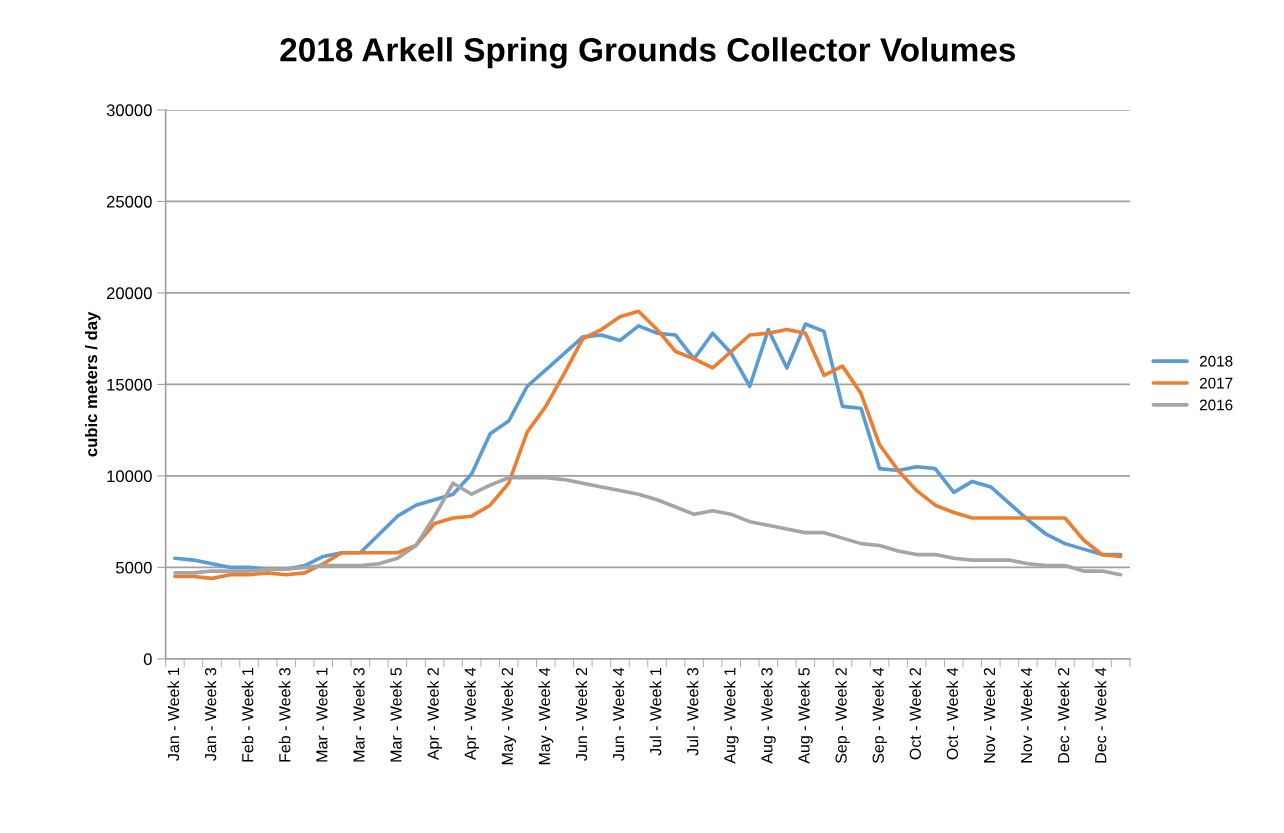 The width and height of the screenshot is (1284, 833). Describe the element at coordinates (546, 716) in the screenshot. I see `x-tick-label: May - Week 4` at that location.